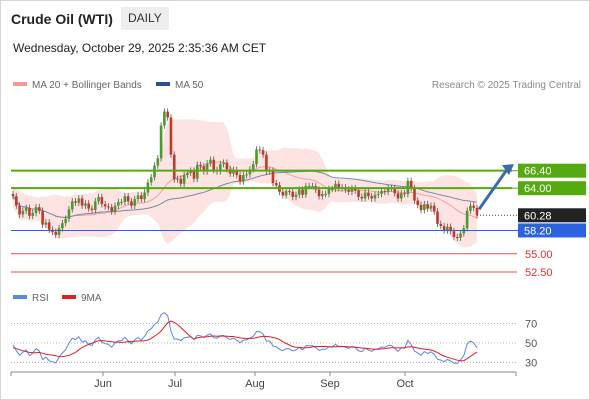  Describe the element at coordinates (163, 84) in the screenshot. I see `ma50-swatch` at that location.